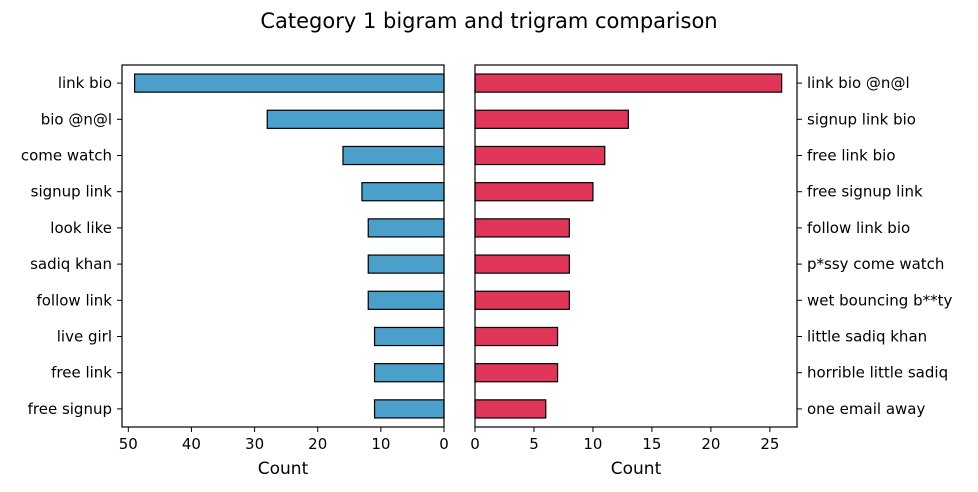 Image resolution: width=978 pixels, height=492 pixels. Describe the element at coordinates (84, 337) in the screenshot. I see `category-label: live girl` at that location.